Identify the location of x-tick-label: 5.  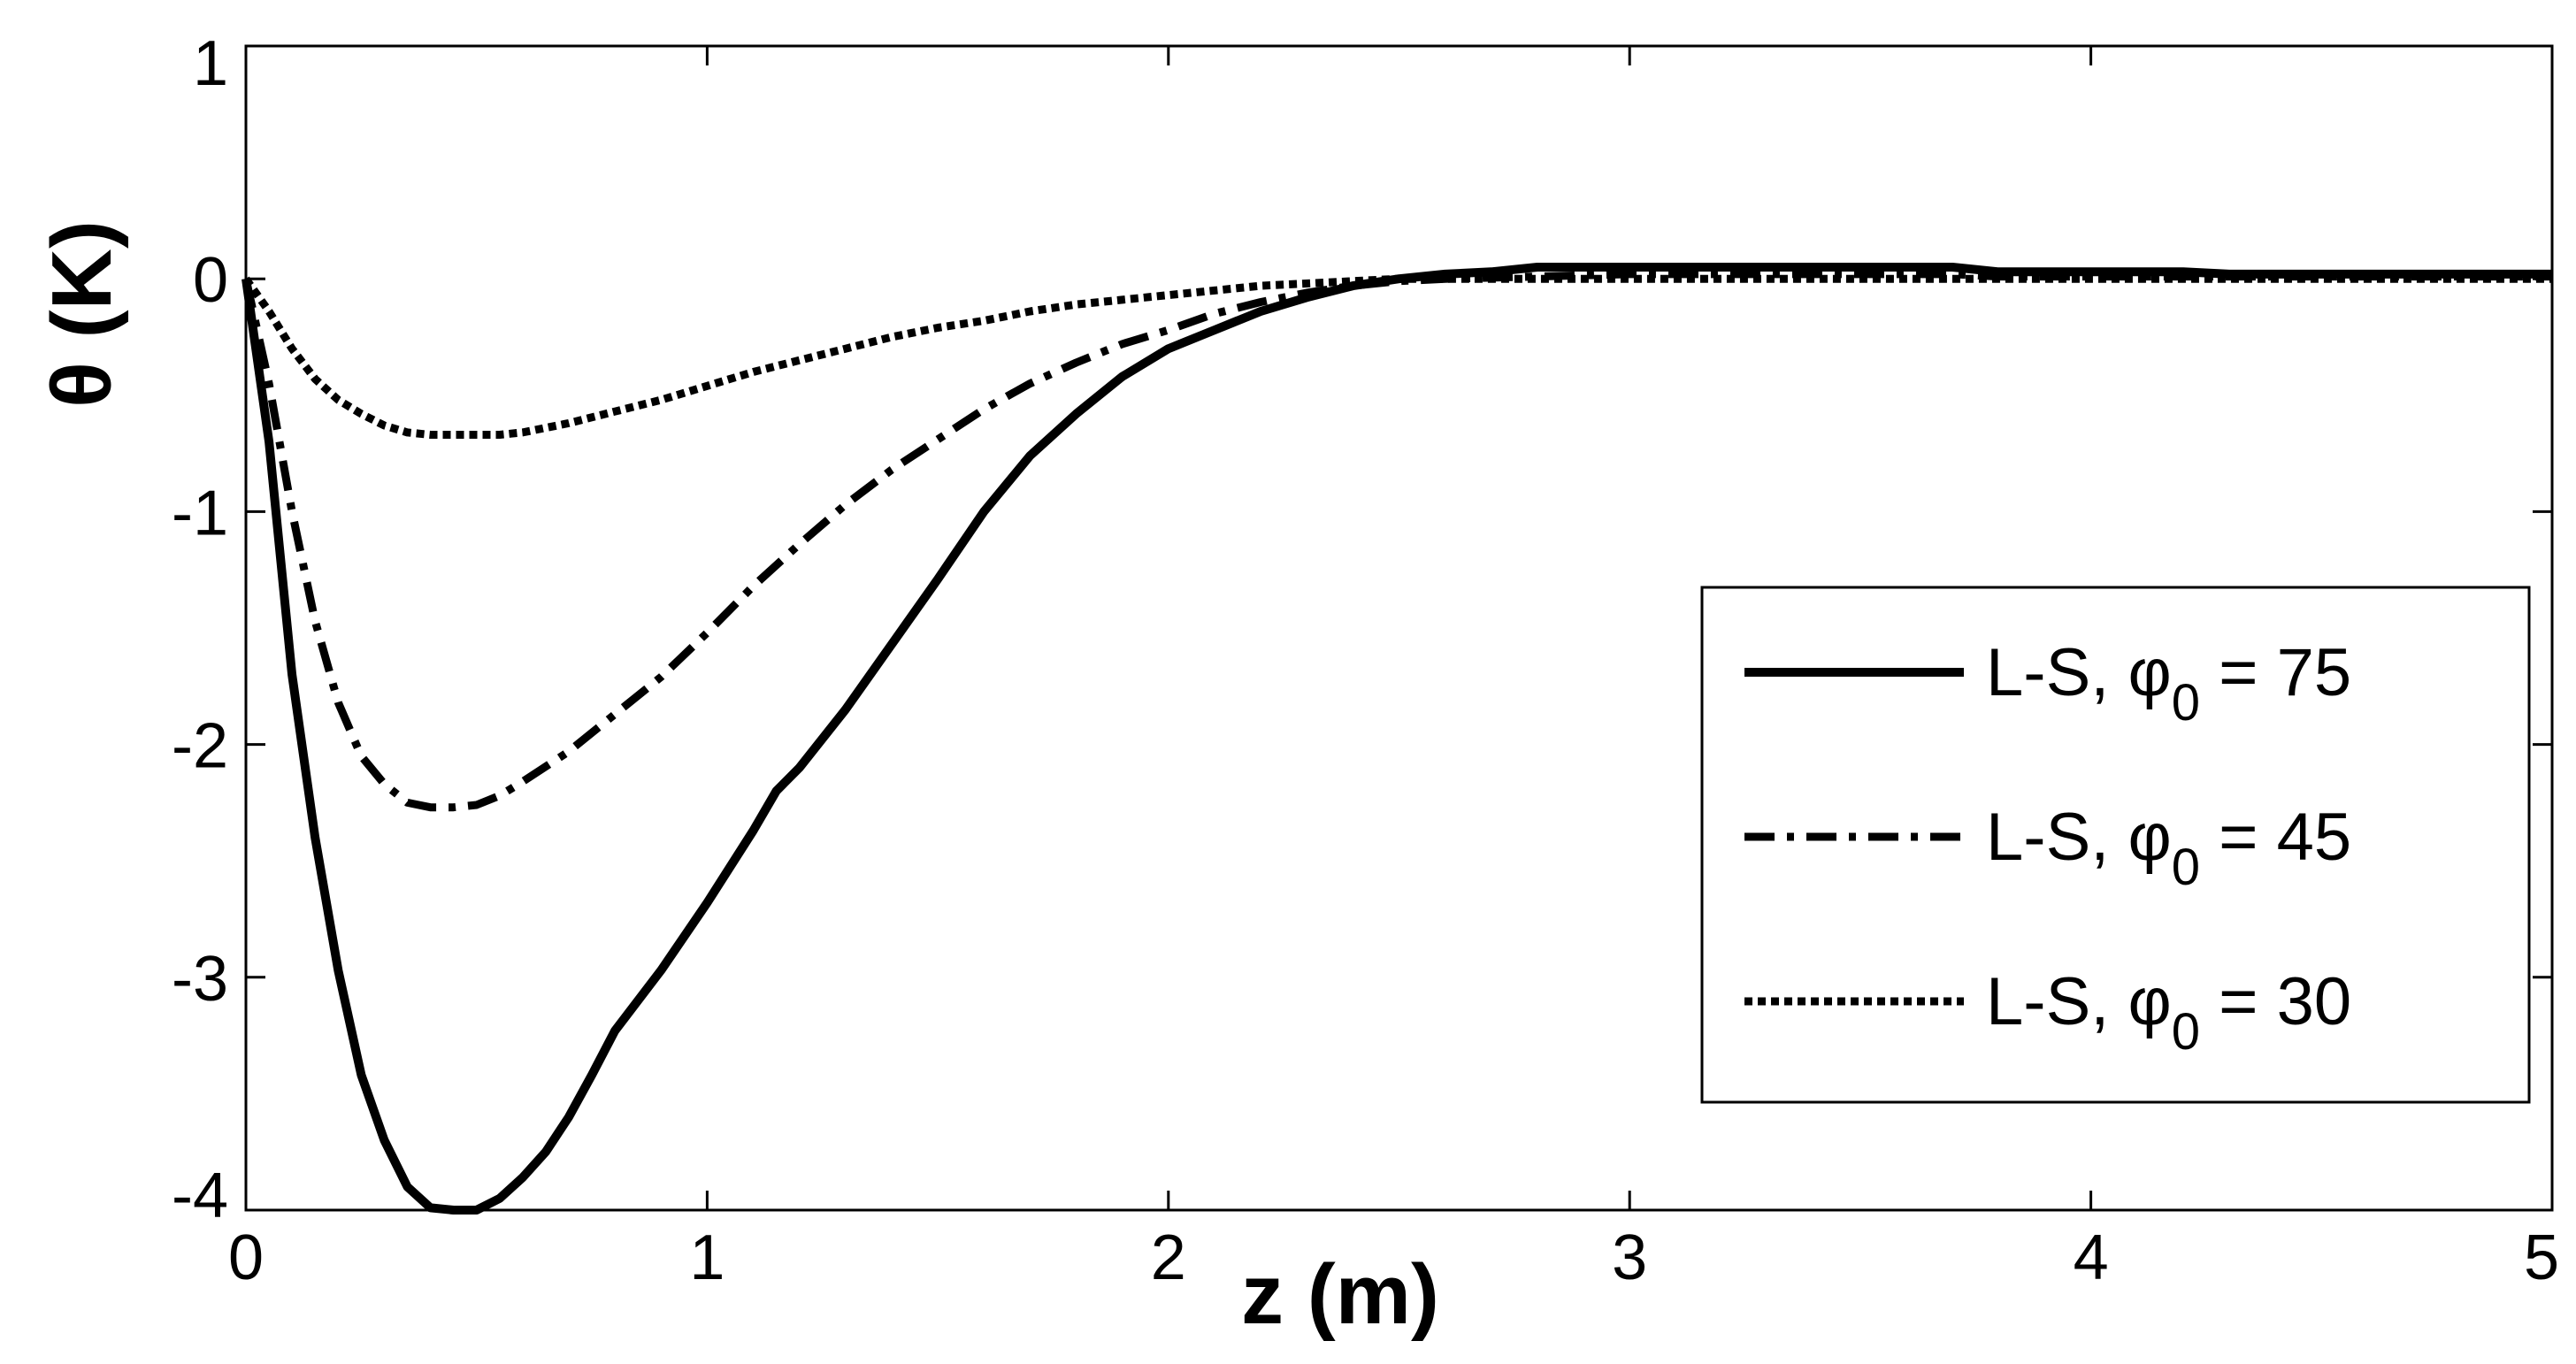
(2541, 1257).